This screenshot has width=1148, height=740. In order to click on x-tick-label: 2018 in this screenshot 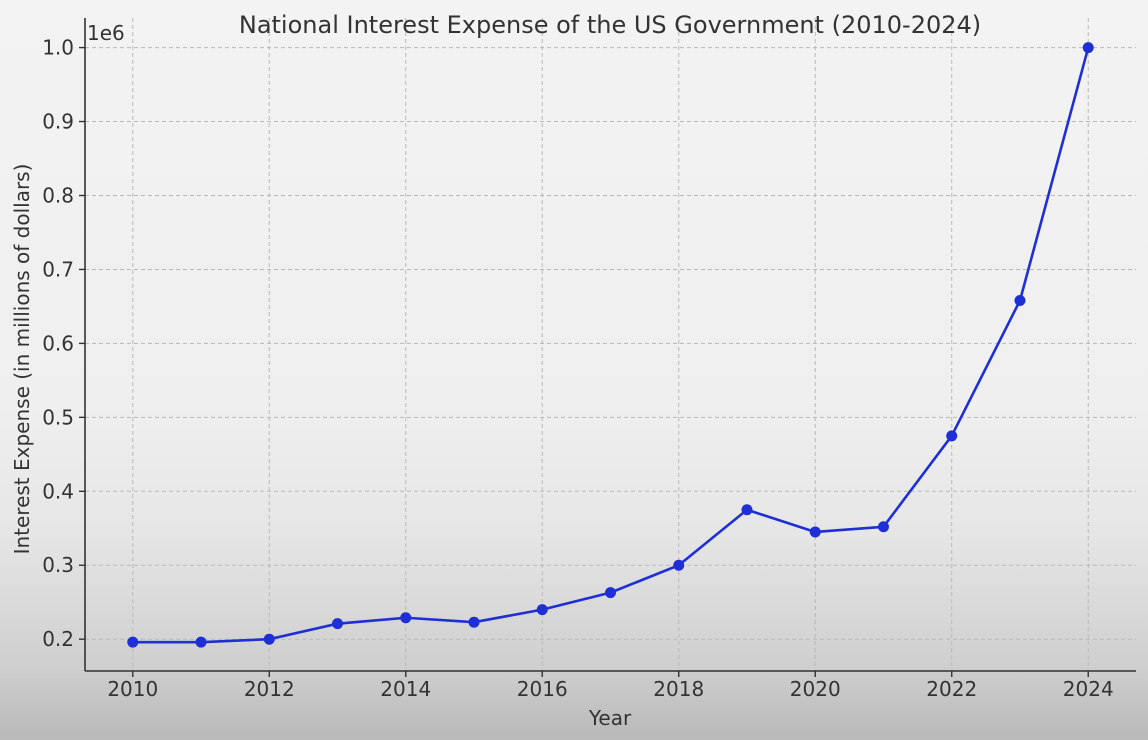, I will do `click(678, 689)`.